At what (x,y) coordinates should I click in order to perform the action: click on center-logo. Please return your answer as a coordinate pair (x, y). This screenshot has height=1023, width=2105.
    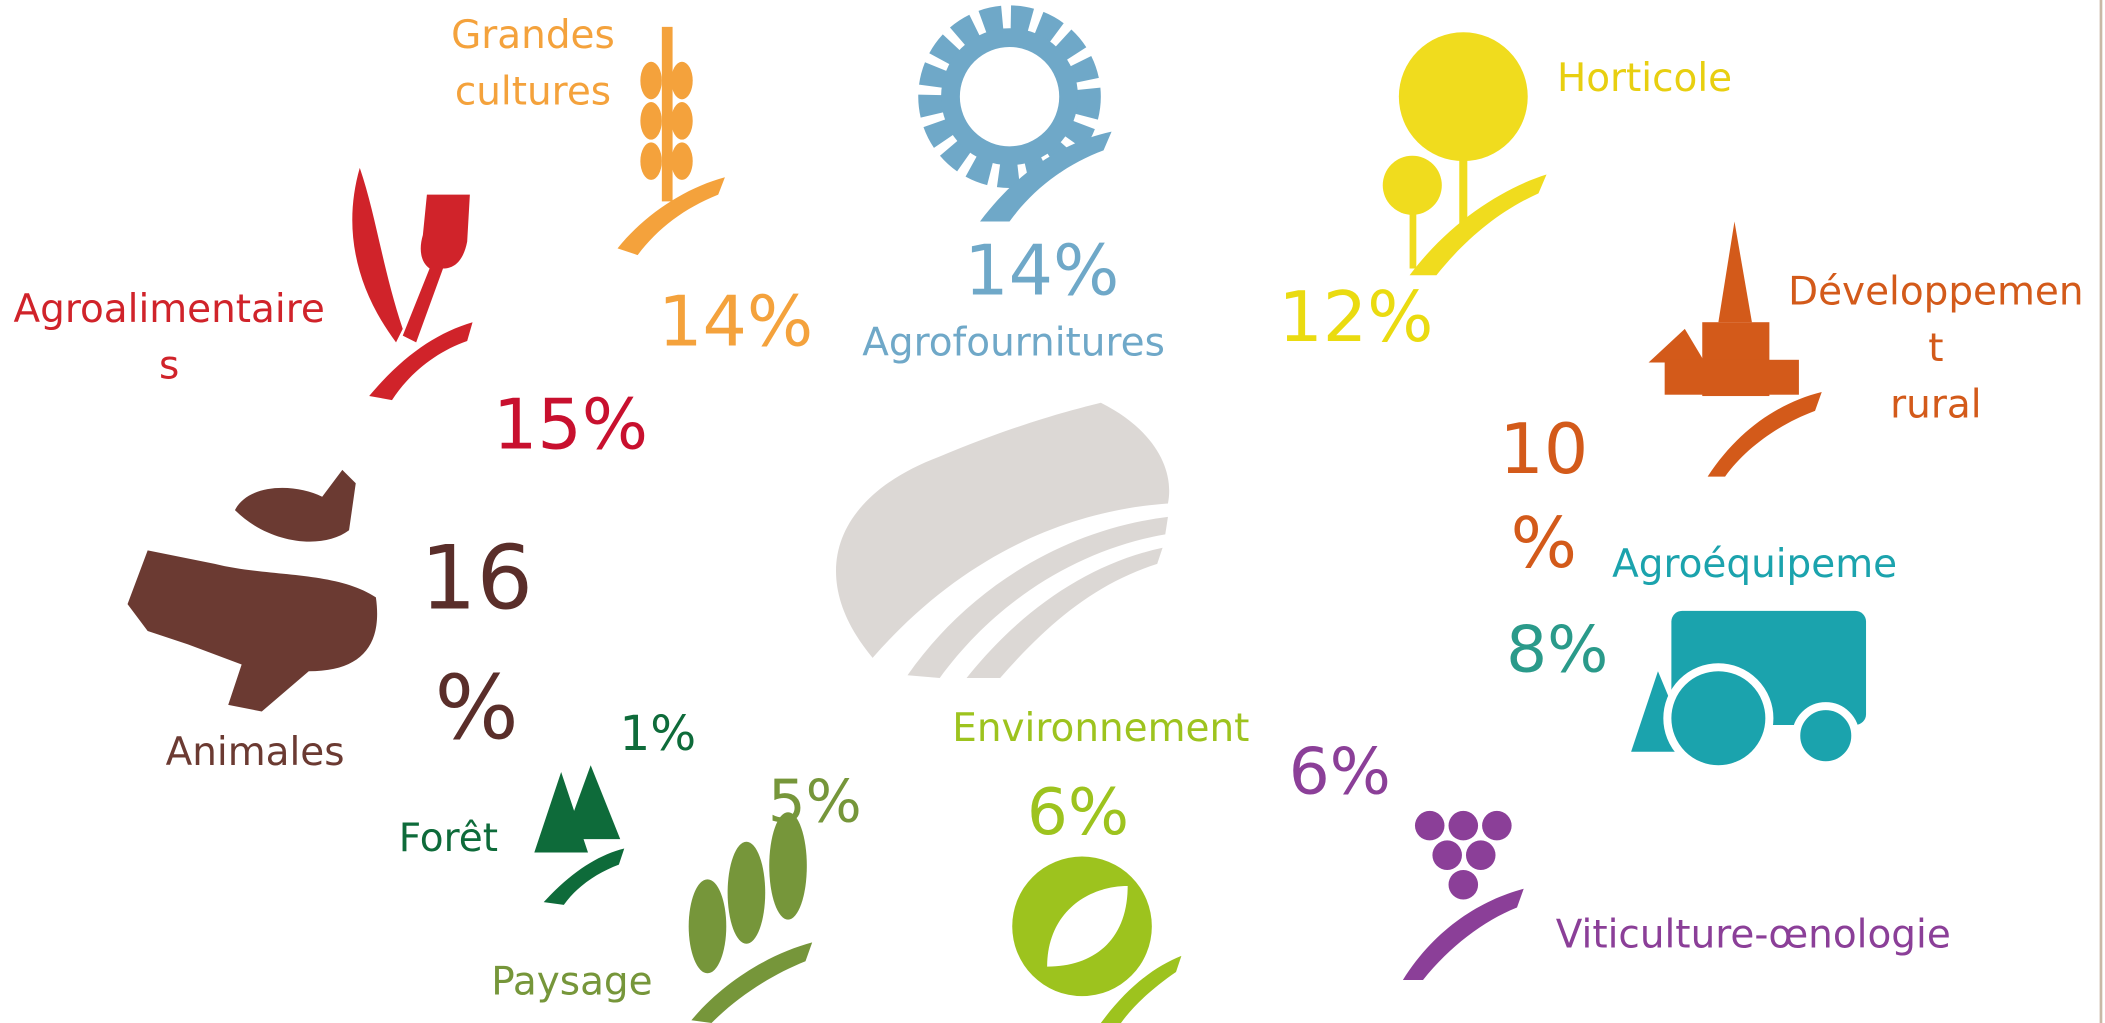
    Looking at the image, I should click on (1003, 540).